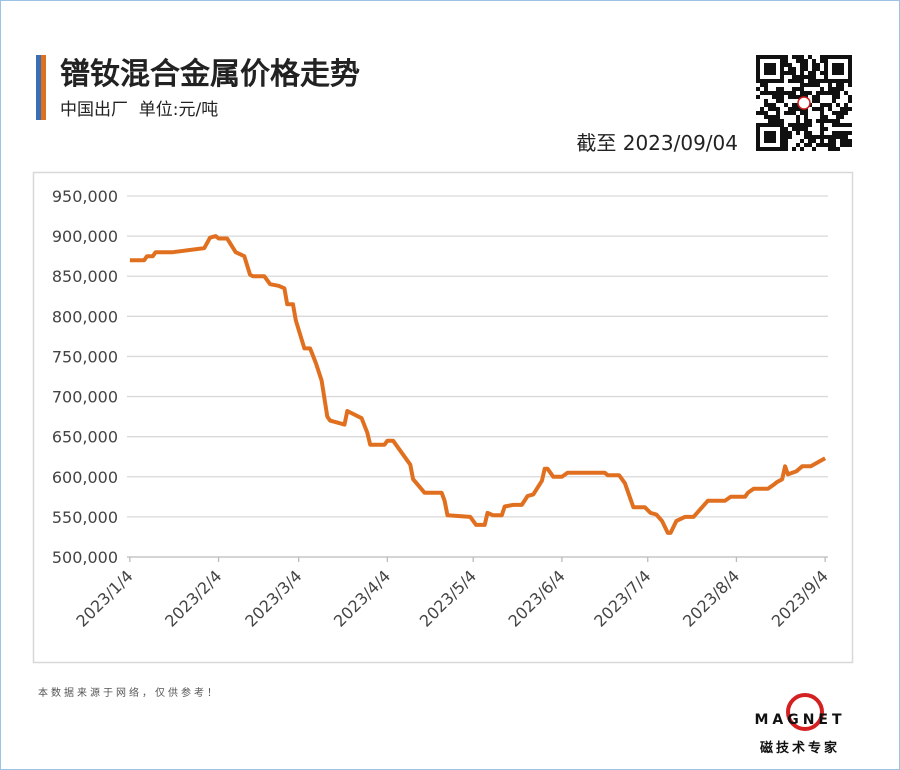 Image resolution: width=900 pixels, height=770 pixels. I want to click on y-tick-label: 650,000, so click(85, 437).